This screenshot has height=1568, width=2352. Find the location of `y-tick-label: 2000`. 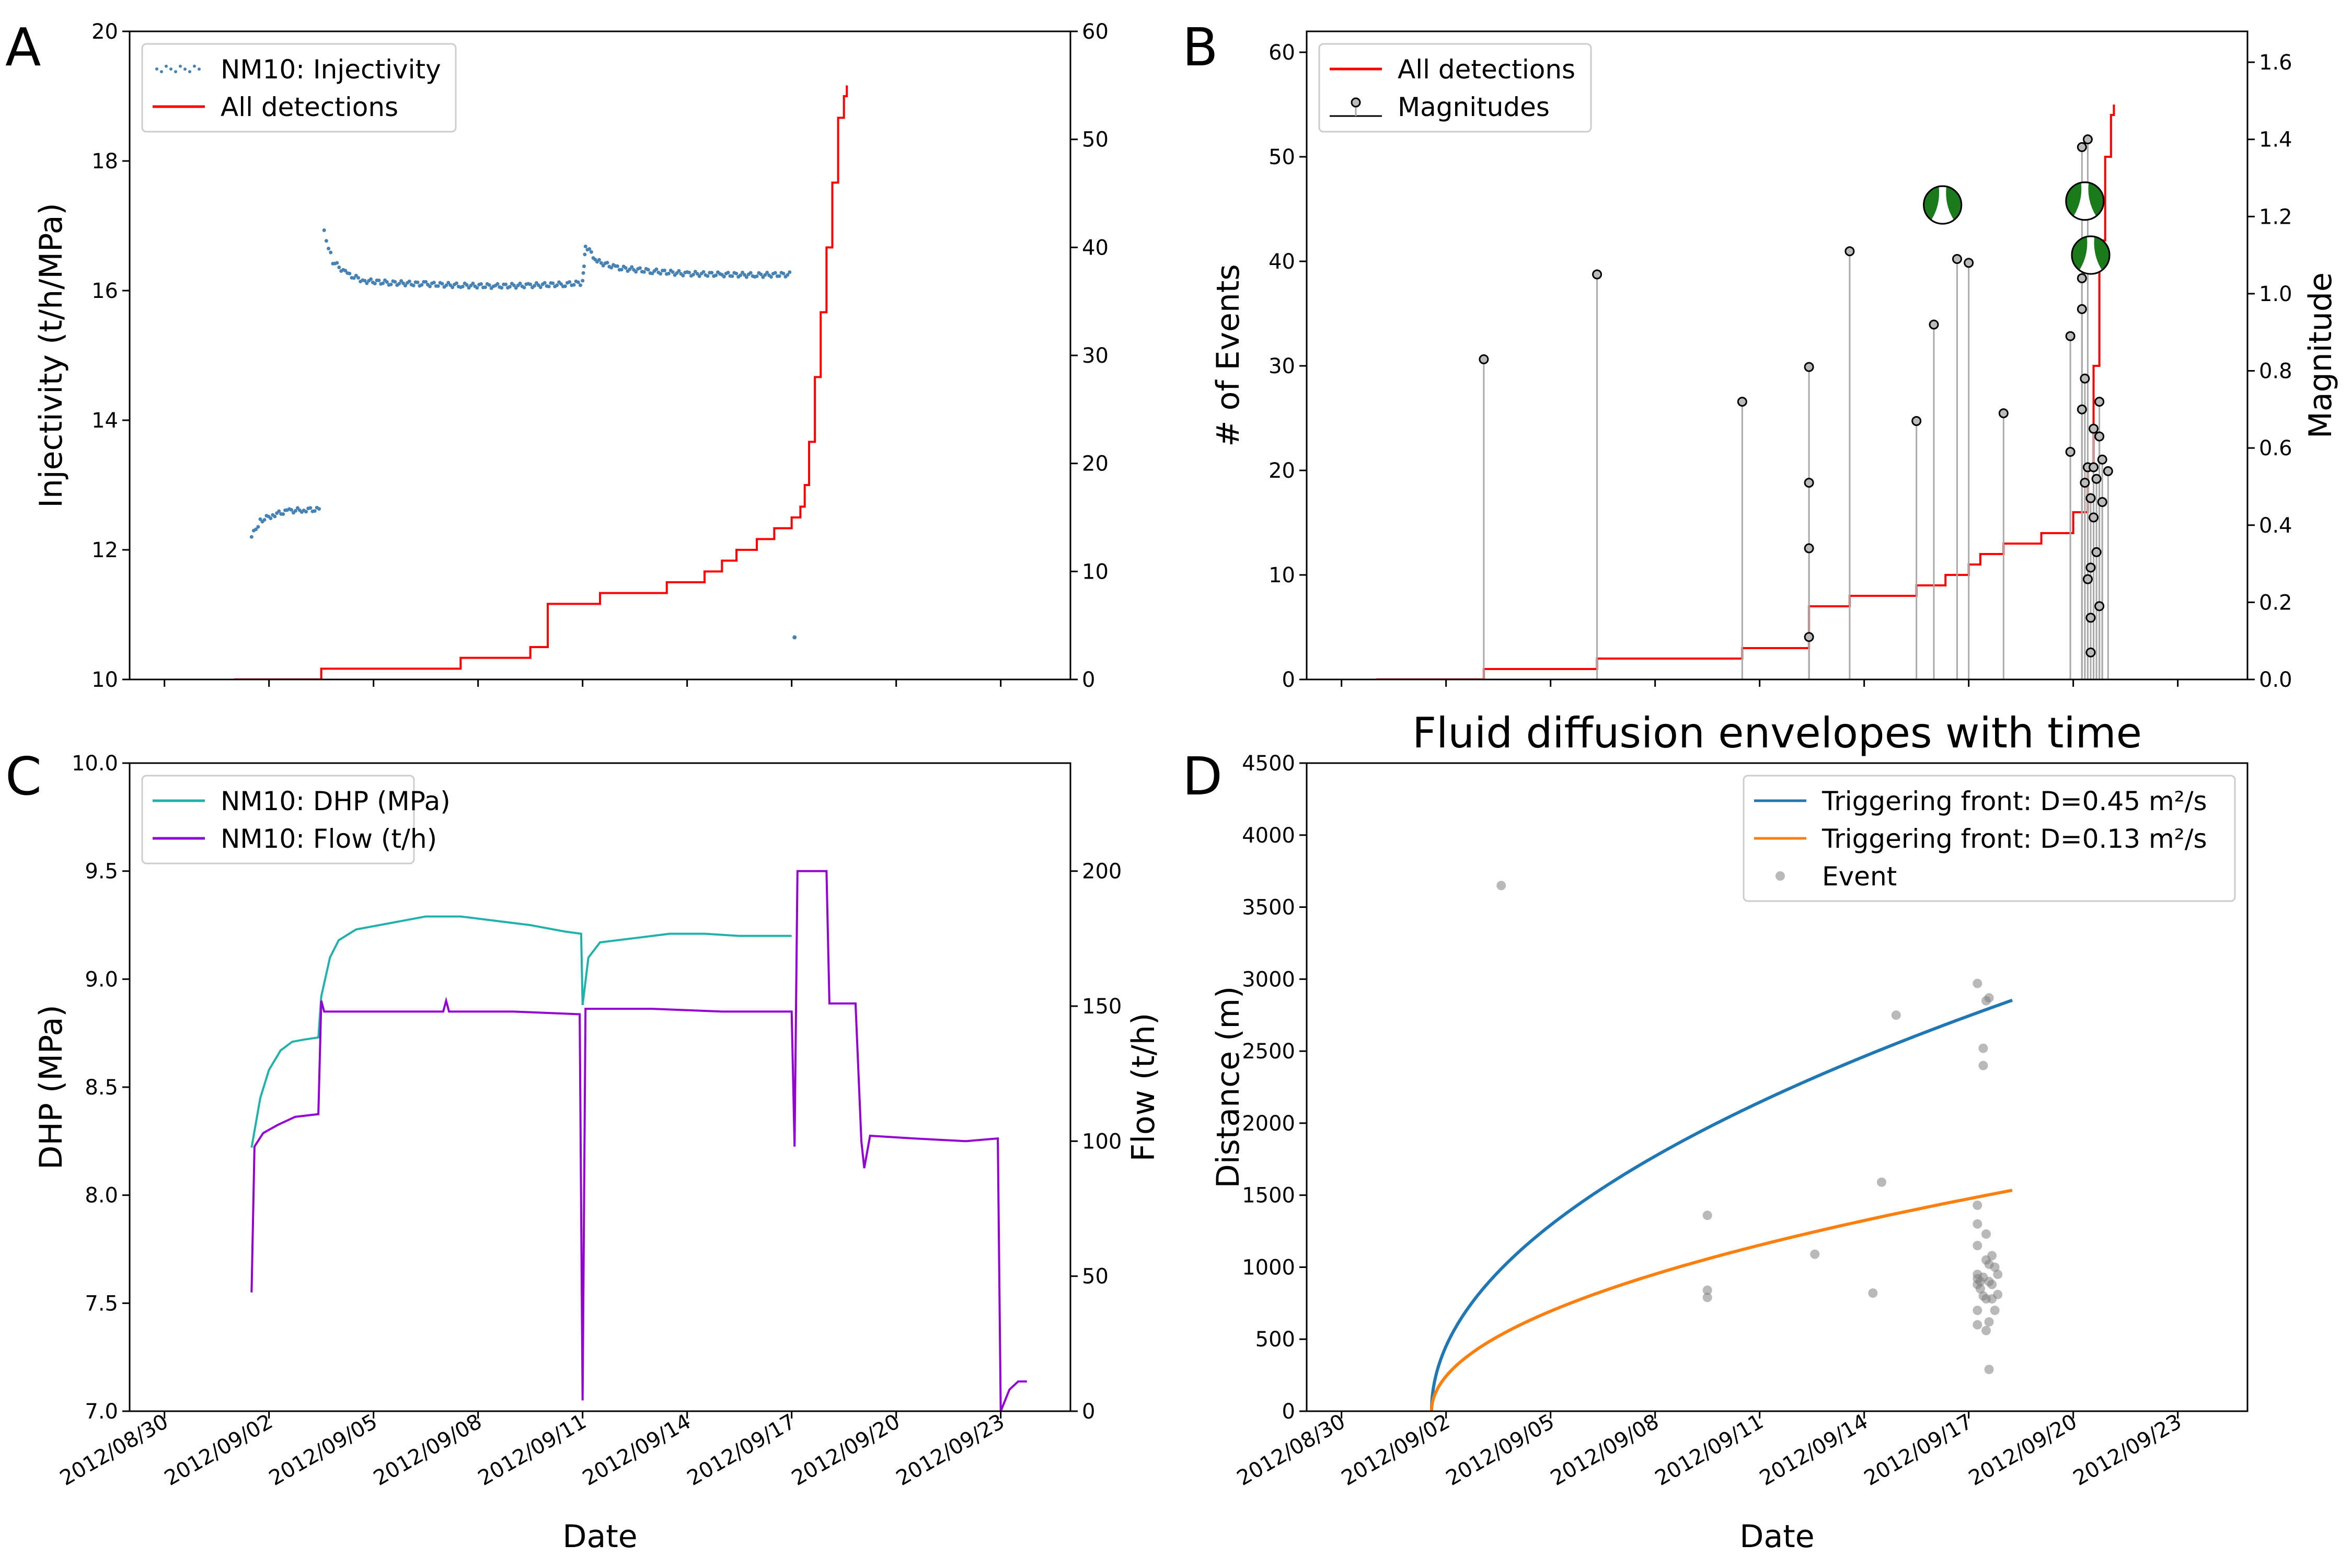

y-tick-label: 2000 is located at coordinates (1268, 1124).